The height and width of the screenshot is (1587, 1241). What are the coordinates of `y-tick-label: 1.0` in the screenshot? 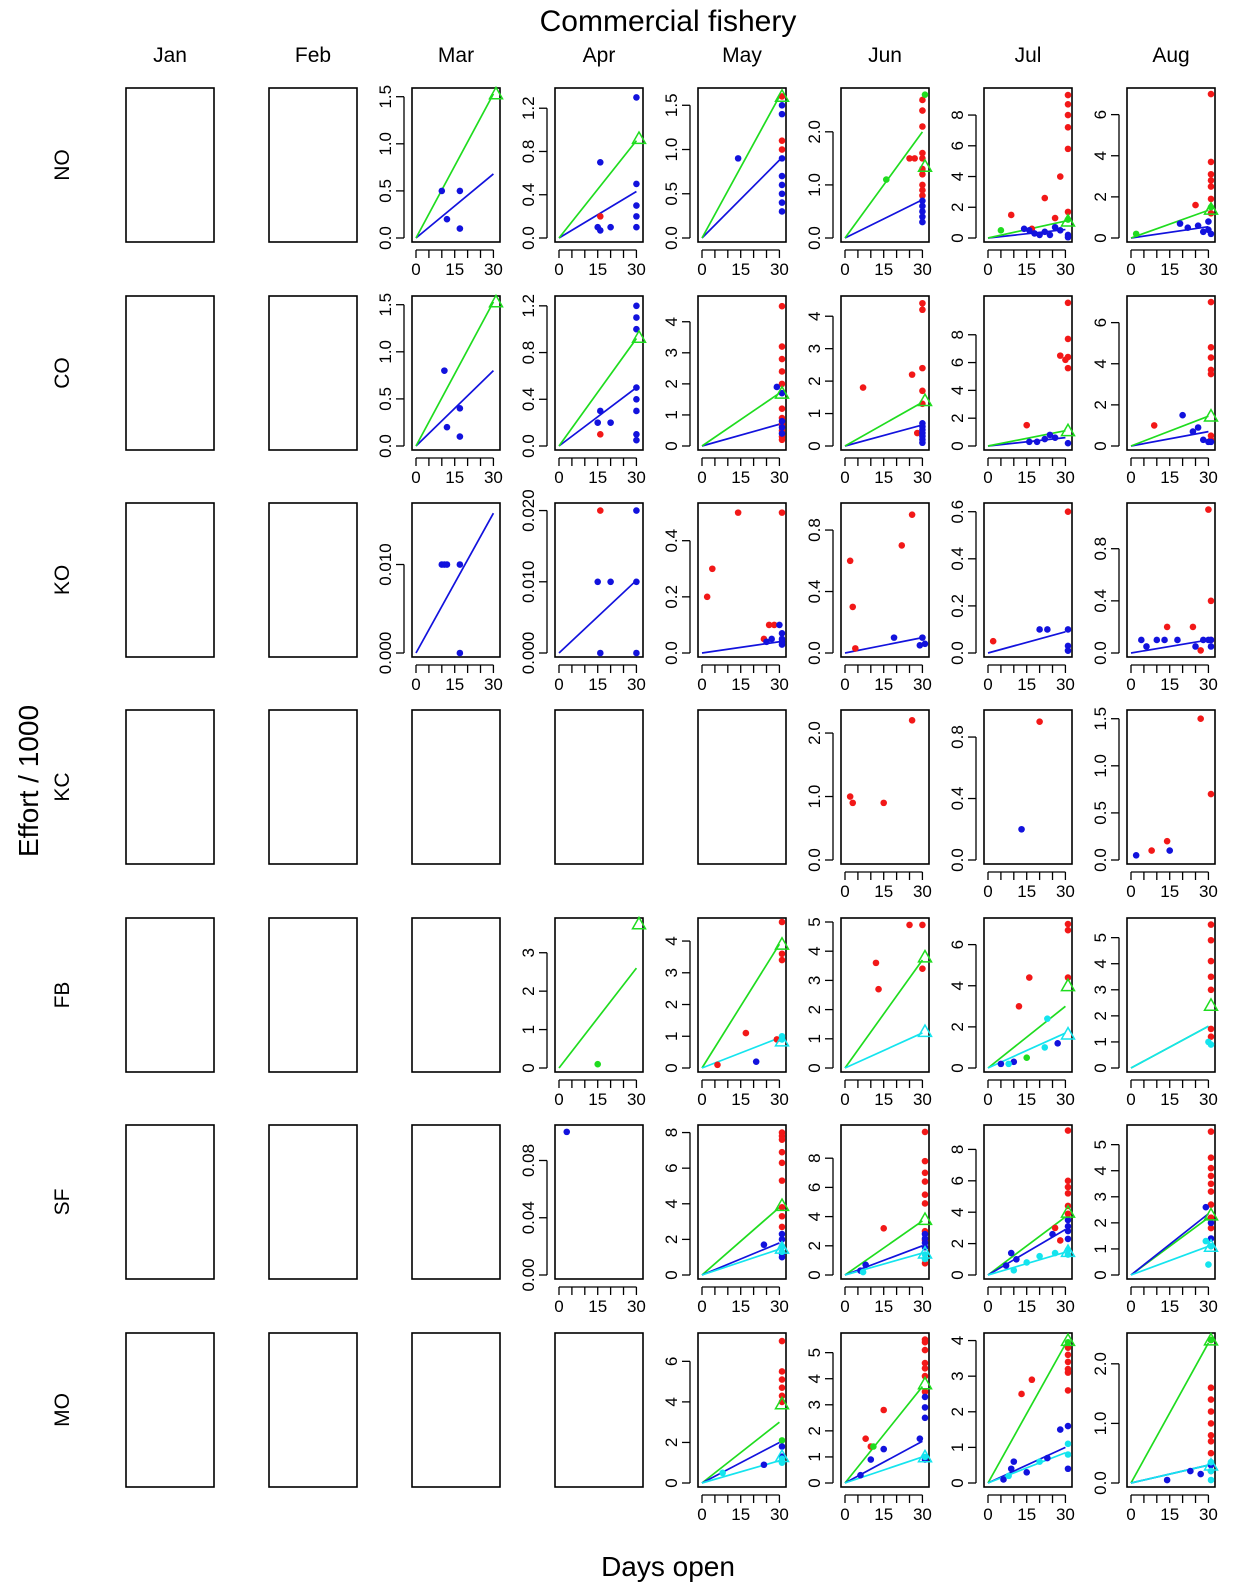 It's located at (671, 150).